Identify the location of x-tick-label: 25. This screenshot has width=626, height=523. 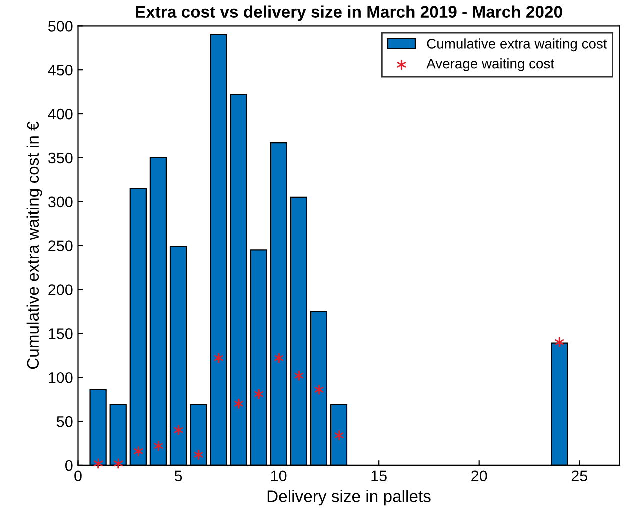
(580, 476).